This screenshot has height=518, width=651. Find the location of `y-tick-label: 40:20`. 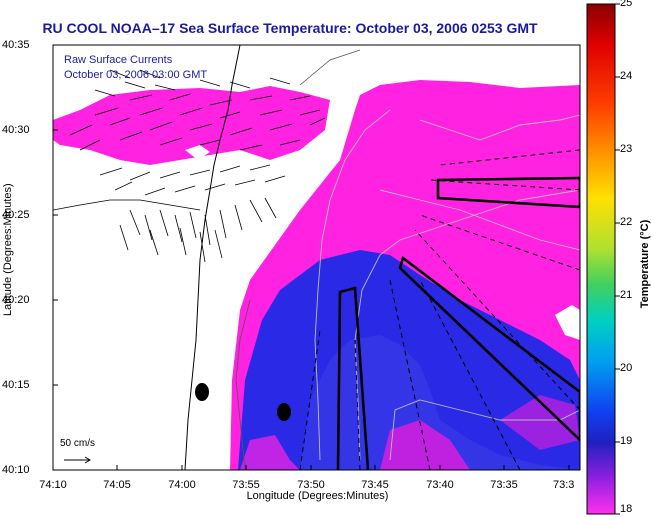

y-tick-label: 40:20 is located at coordinates (16, 300).